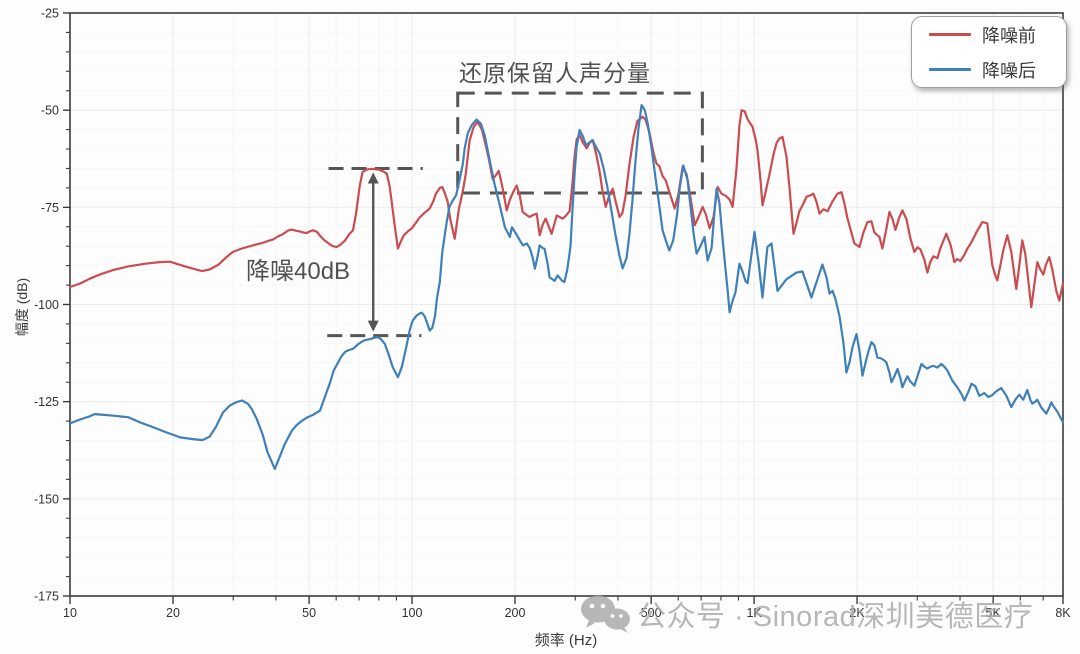 Image resolution: width=1080 pixels, height=654 pixels. Describe the element at coordinates (70, 613) in the screenshot. I see `x-tick-label: 10` at that location.